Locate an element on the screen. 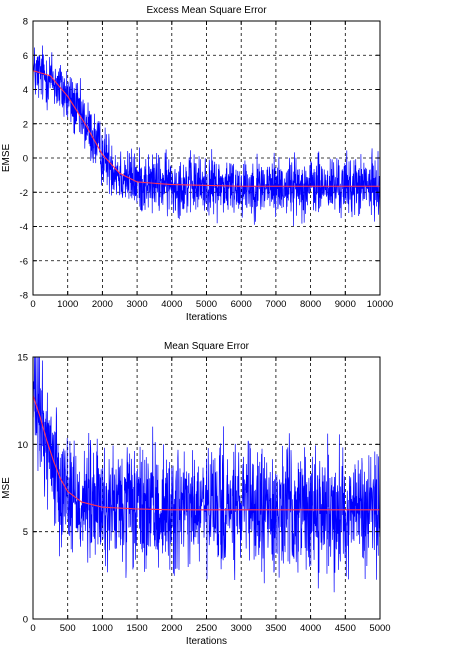 Image resolution: width=473 pixels, height=649 pixels. chart-title: Mean Square Error is located at coordinates (207, 346).